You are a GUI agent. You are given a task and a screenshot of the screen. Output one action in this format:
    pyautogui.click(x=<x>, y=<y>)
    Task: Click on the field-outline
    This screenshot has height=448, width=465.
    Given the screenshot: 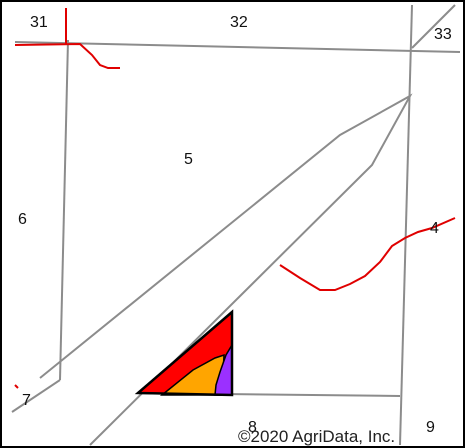 What is the action you would take?
    pyautogui.click(x=184, y=353)
    